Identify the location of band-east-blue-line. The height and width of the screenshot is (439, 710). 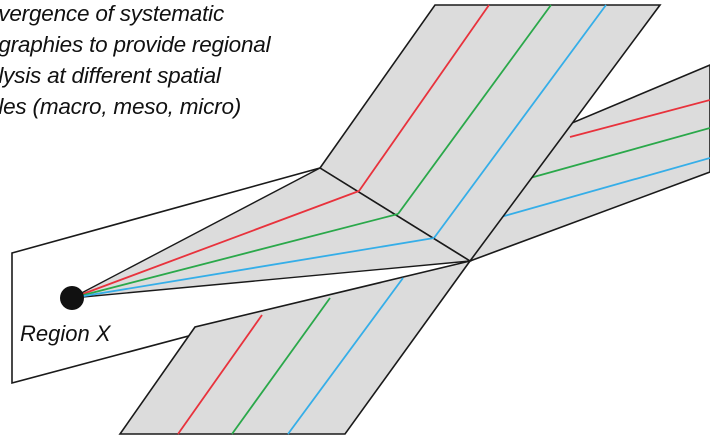
(599, 189).